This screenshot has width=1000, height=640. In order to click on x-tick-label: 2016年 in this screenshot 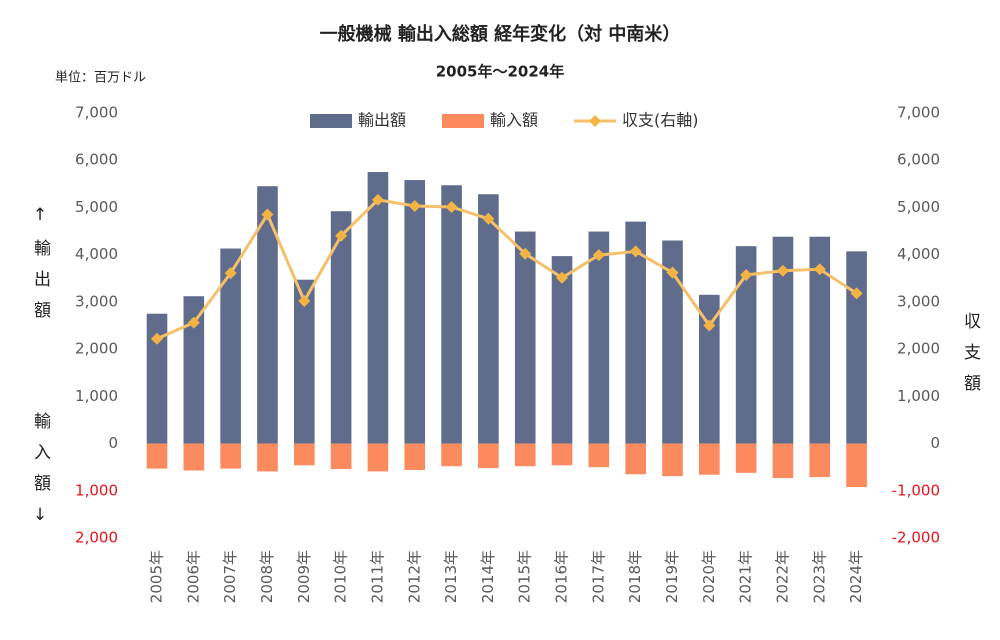, I will do `click(562, 576)`.